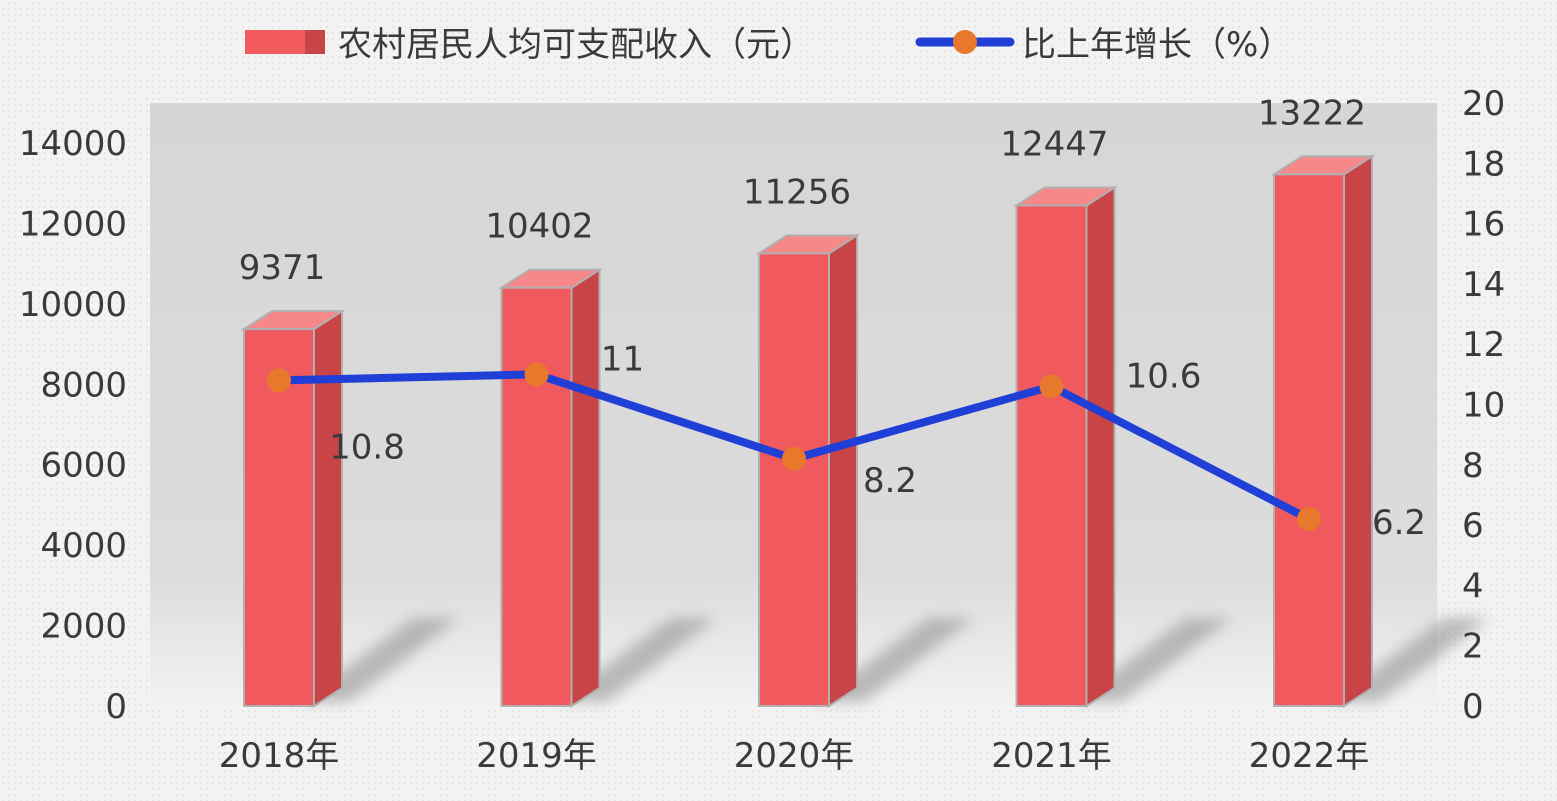  What do you see at coordinates (622, 359) in the screenshot?
I see `growth-value-label: 11` at bounding box center [622, 359].